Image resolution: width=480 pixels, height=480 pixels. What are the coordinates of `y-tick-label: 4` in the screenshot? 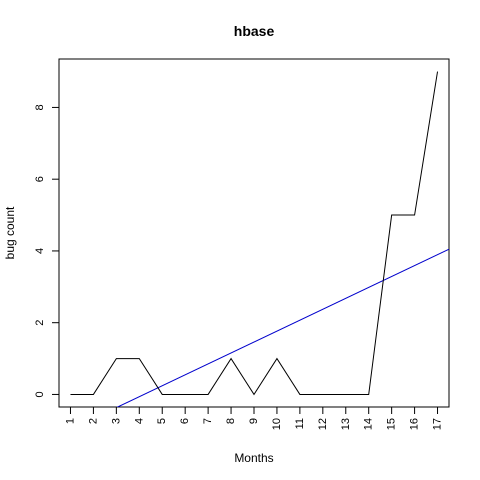 It's located at (40, 251).